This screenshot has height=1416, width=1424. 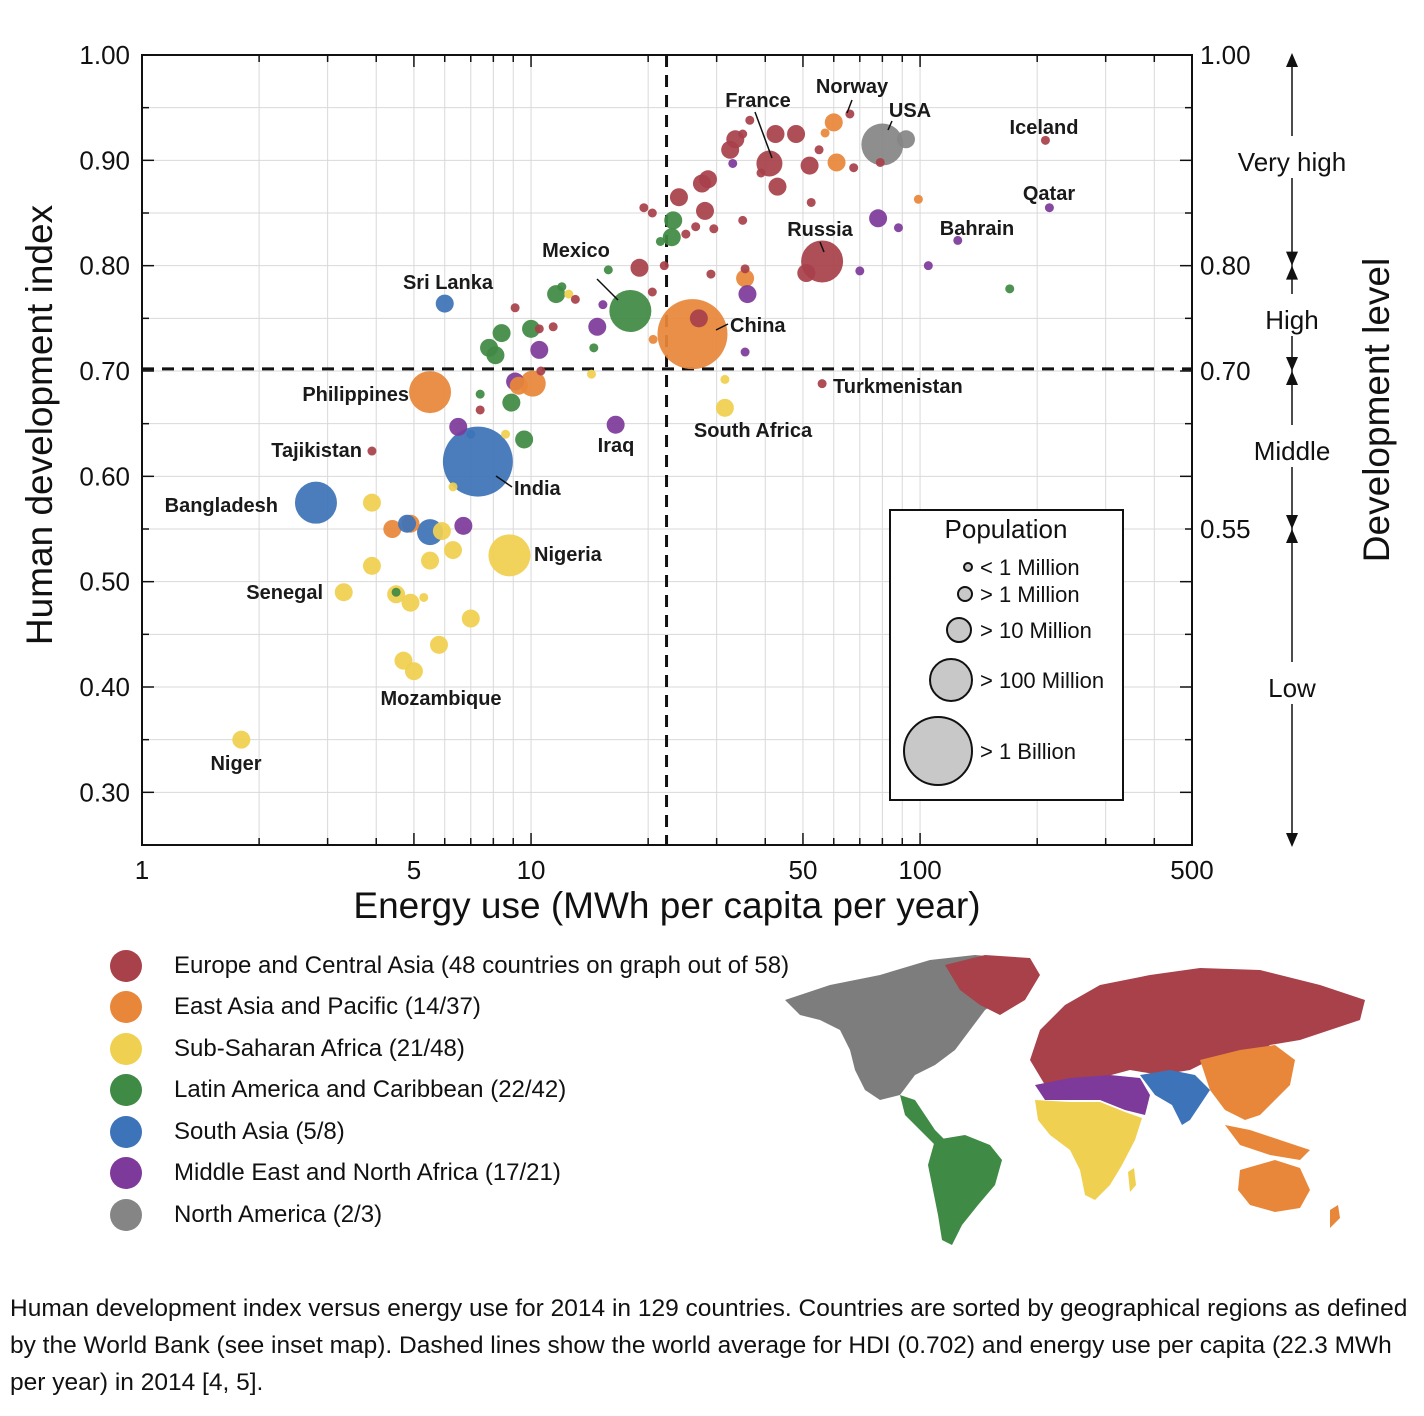 I want to click on x-tick-label: 50, so click(x=803, y=870).